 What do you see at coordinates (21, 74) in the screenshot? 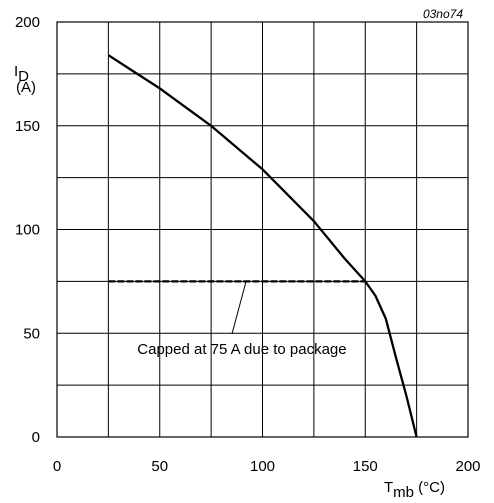
I see `y-axis-label: ID` at bounding box center [21, 74].